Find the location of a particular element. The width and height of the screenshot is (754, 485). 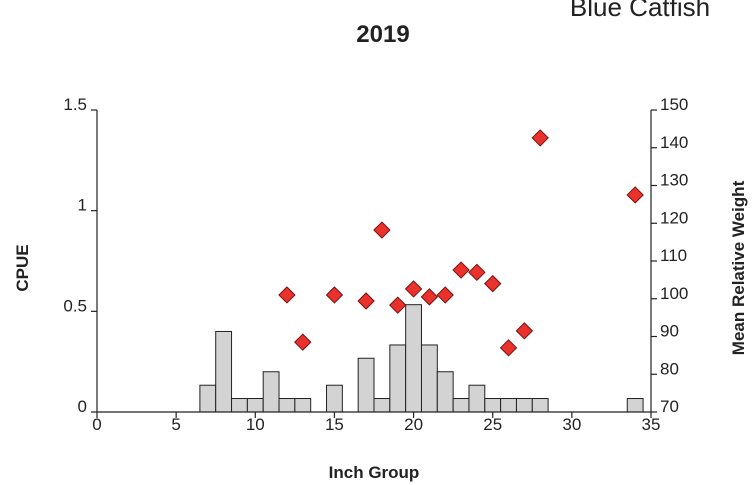

x-tick-label: 5 is located at coordinates (175, 424).